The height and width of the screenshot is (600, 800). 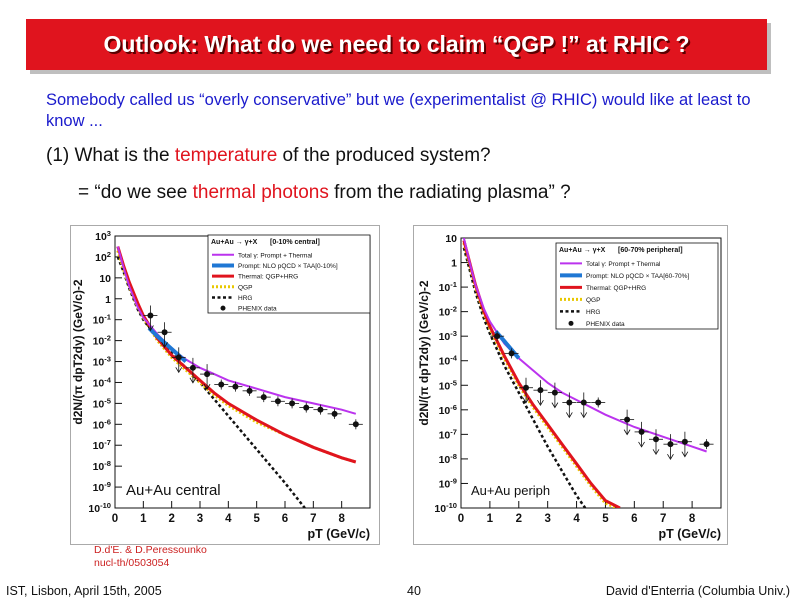 What do you see at coordinates (103, 236) in the screenshot?
I see `y-tick-label: 10³` at bounding box center [103, 236].